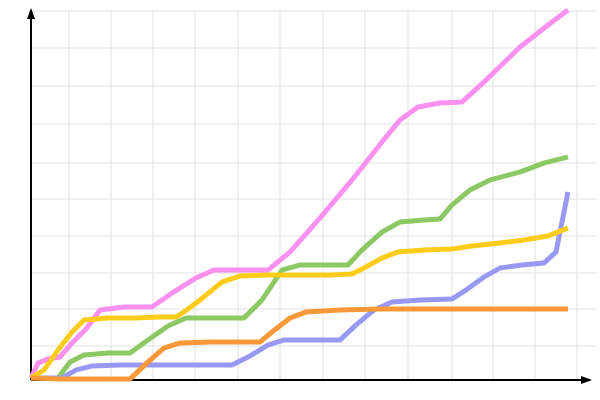 This screenshot has height=400, width=600. Describe the element at coordinates (31, 13) in the screenshot. I see `y-axis-arrow-icon` at that location.